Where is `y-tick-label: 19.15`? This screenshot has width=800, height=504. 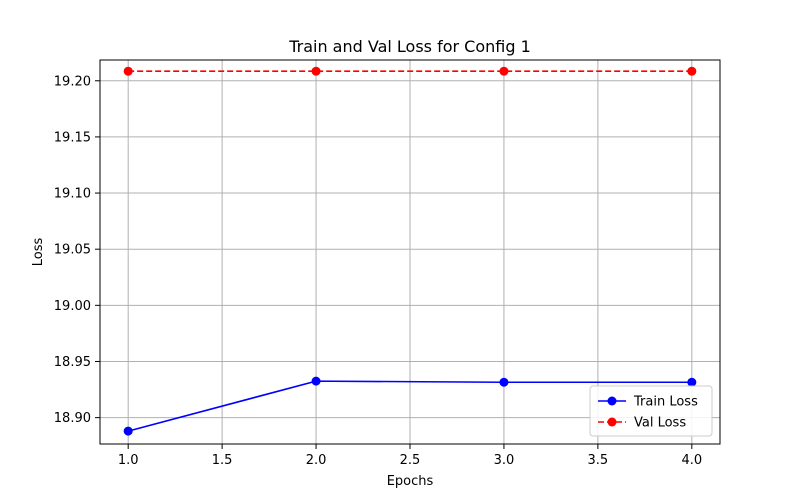 y-tick-label: 19.15 is located at coordinates (72, 137).